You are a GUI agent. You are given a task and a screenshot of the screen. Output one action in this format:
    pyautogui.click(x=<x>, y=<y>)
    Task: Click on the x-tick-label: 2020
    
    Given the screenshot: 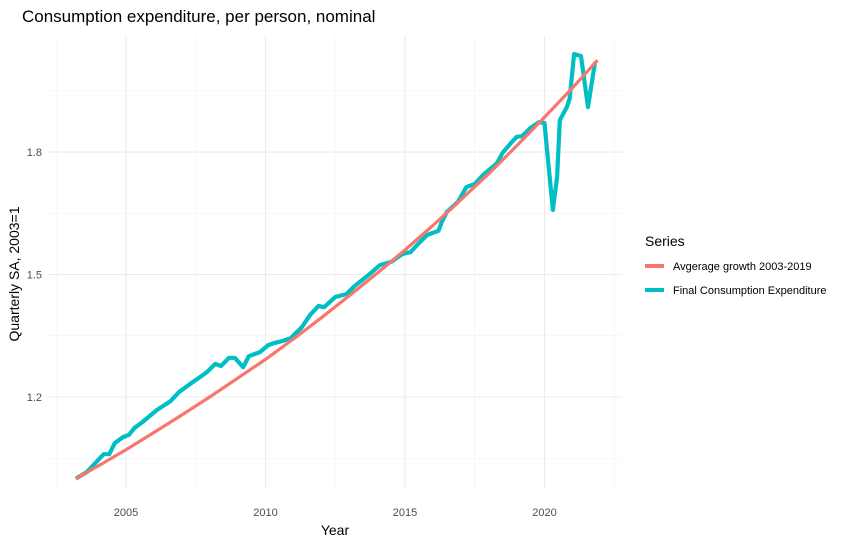 What is the action you would take?
    pyautogui.click(x=544, y=513)
    